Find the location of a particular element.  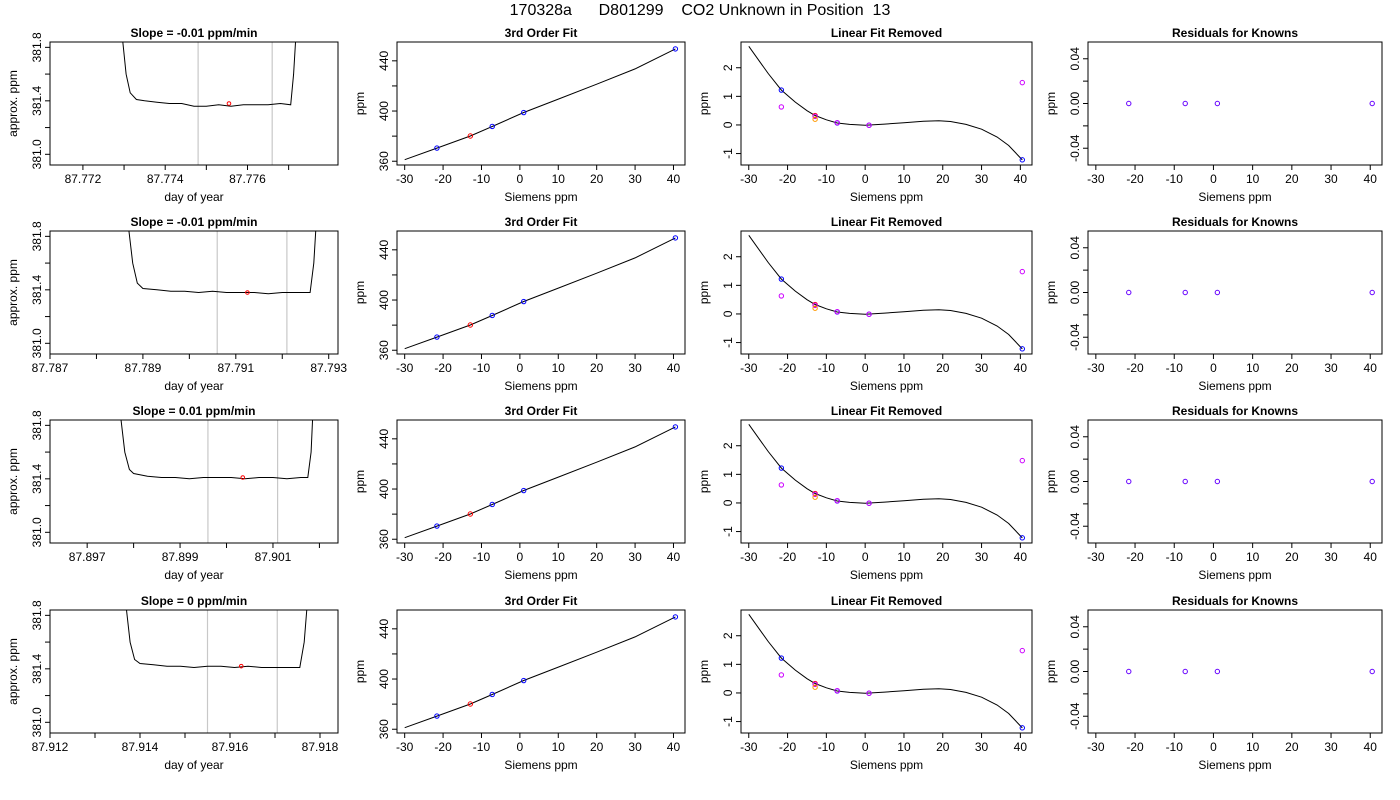

y-tick-label: 381.8 is located at coordinates (37, 425).